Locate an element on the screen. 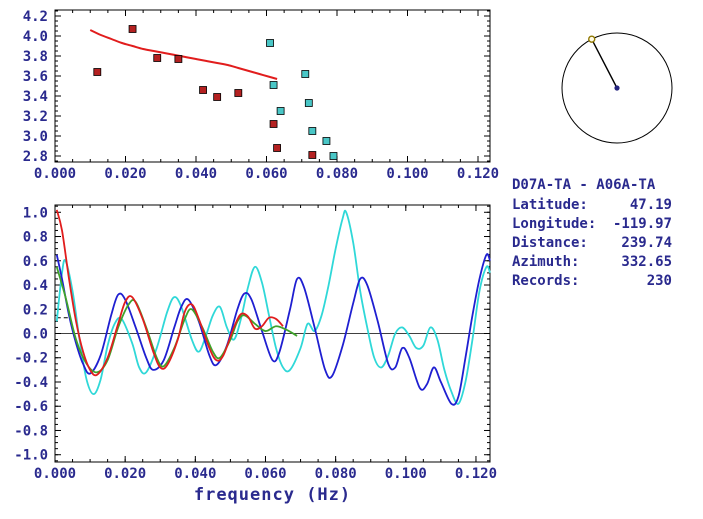  info-row: Longitude: -119.97 is located at coordinates (592, 224).